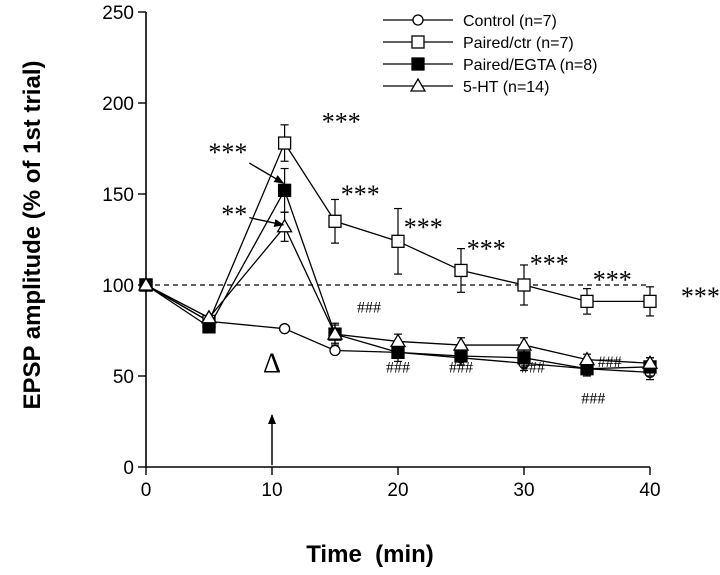  Describe the element at coordinates (146, 490) in the screenshot. I see `x-tick-label: 0` at that location.